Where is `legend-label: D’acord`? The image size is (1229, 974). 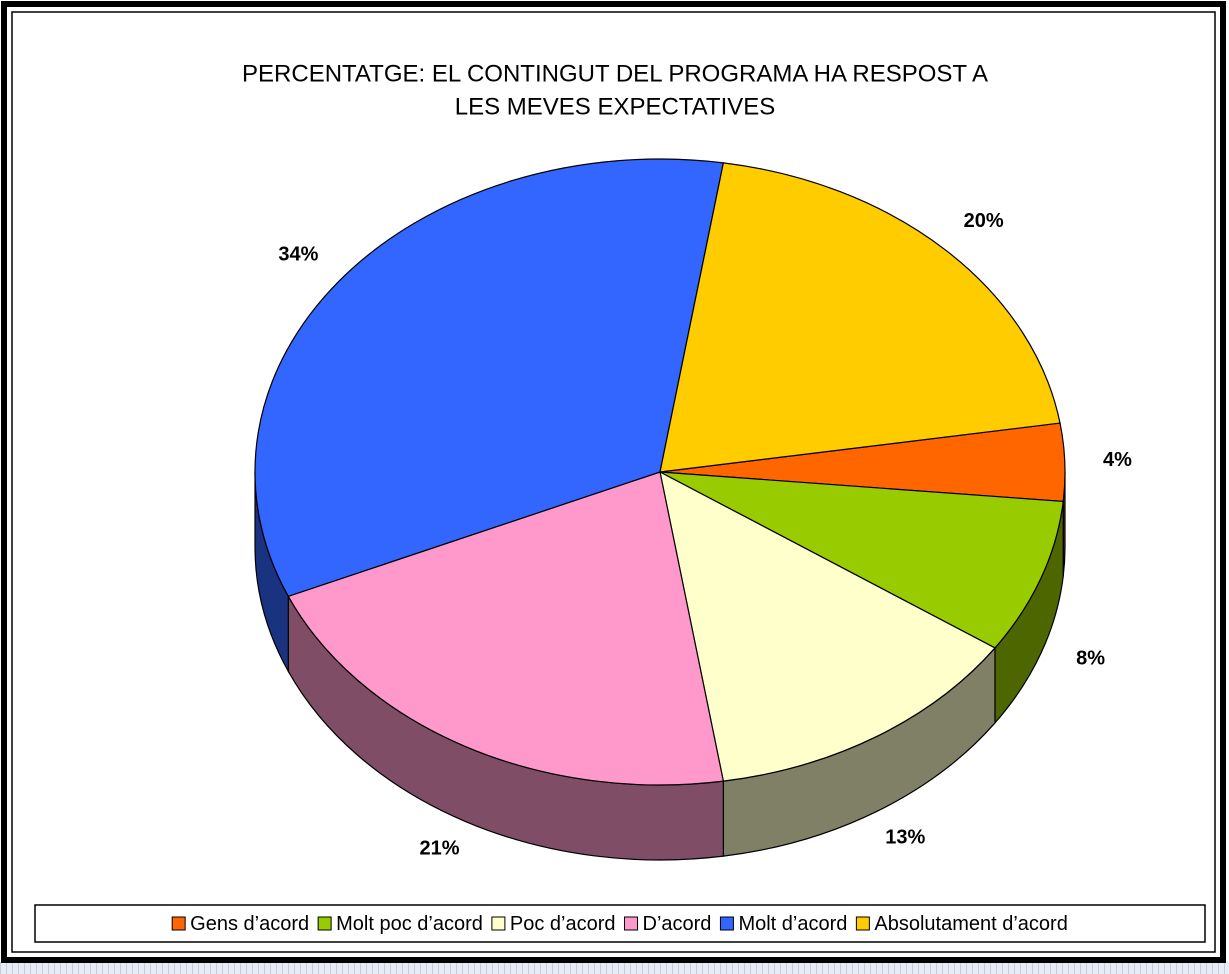 legend-label: D’acord is located at coordinates (677, 924).